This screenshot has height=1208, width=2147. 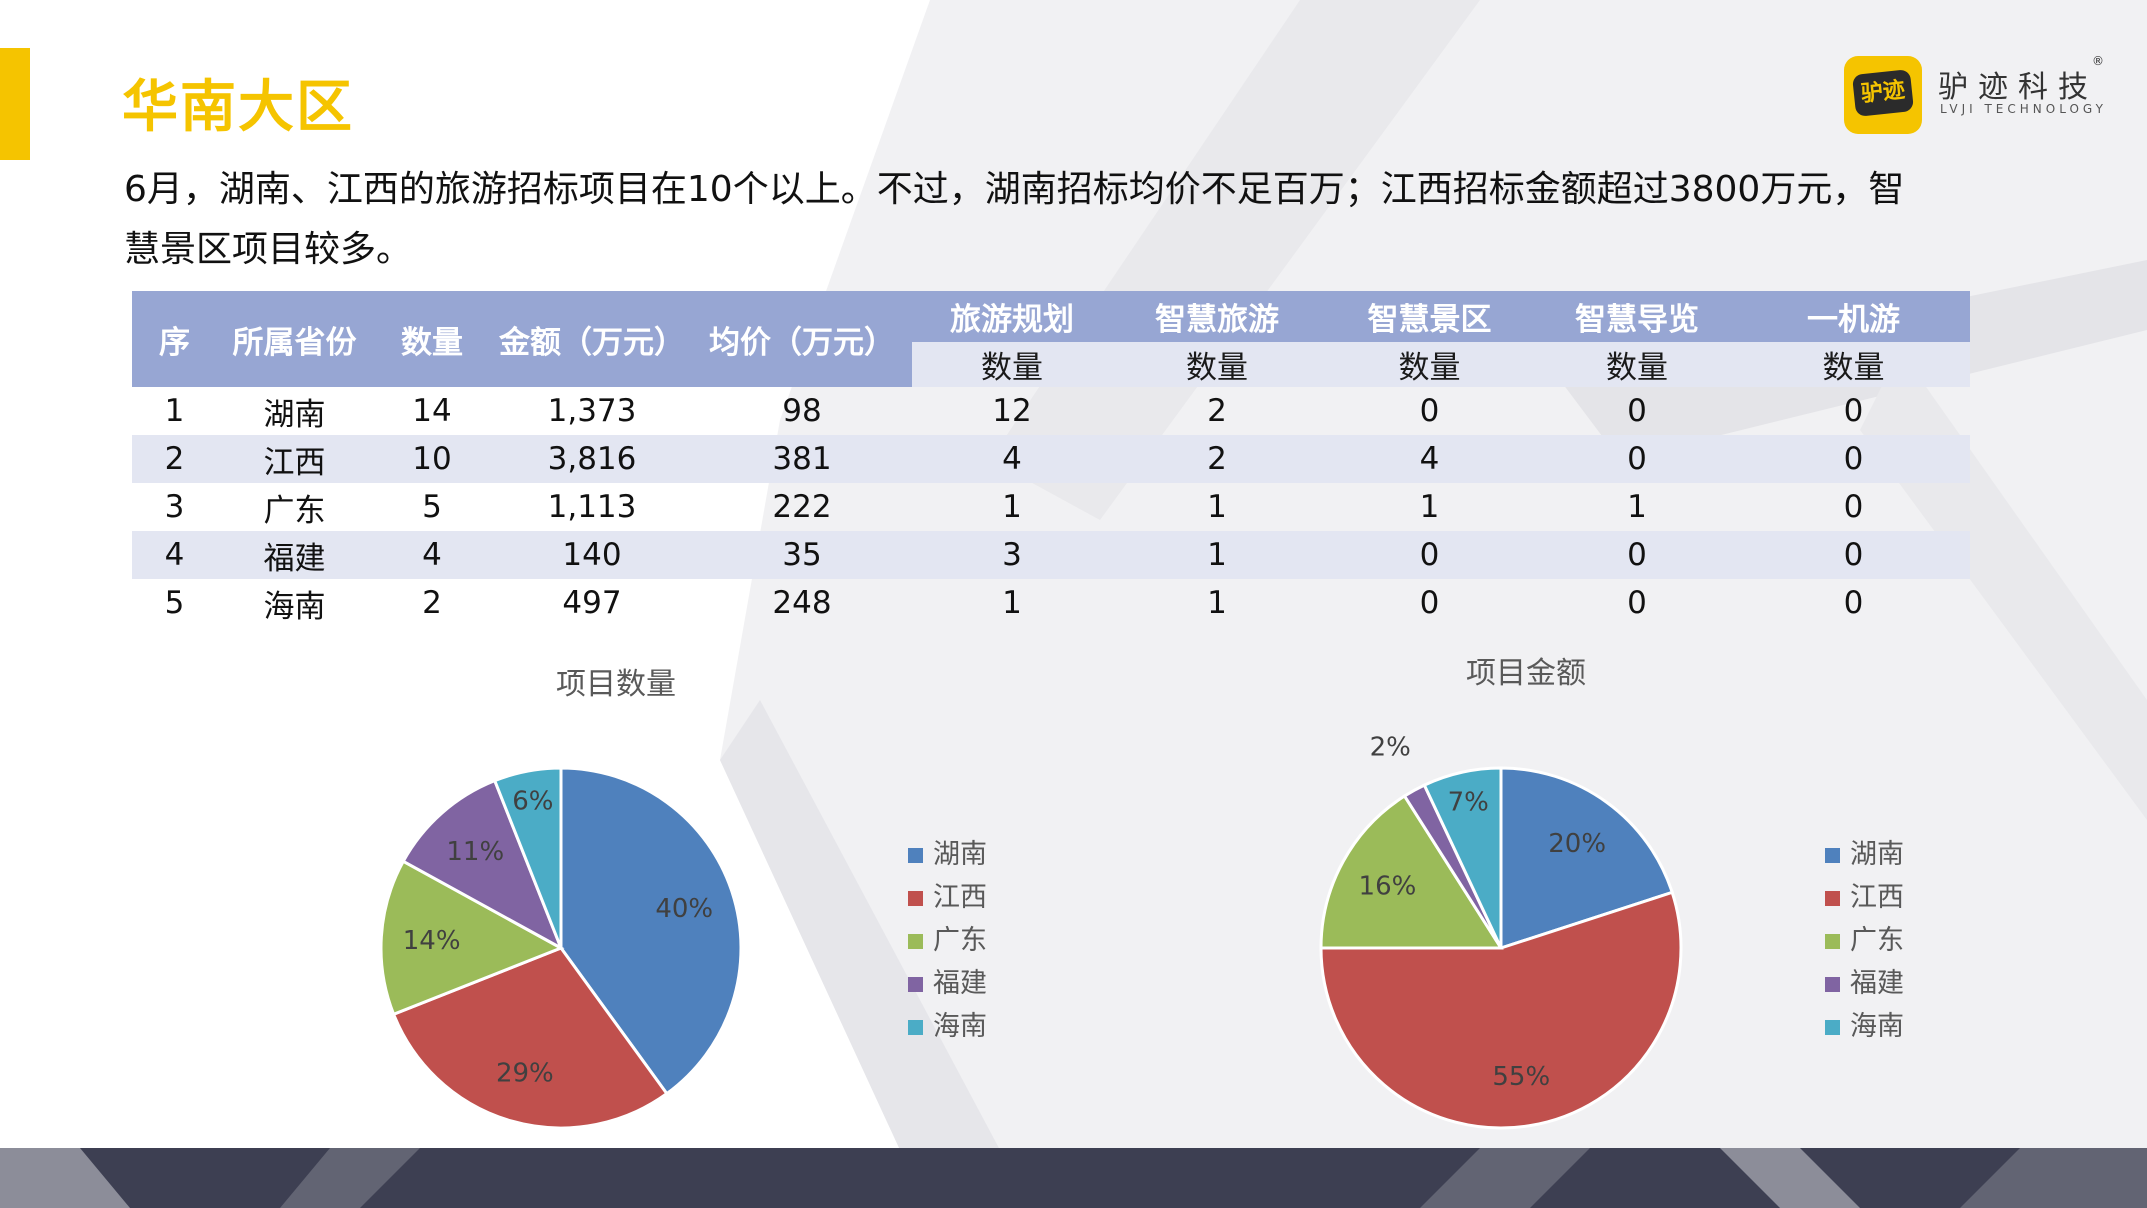 I want to click on data-label: 6%, so click(x=532, y=802).